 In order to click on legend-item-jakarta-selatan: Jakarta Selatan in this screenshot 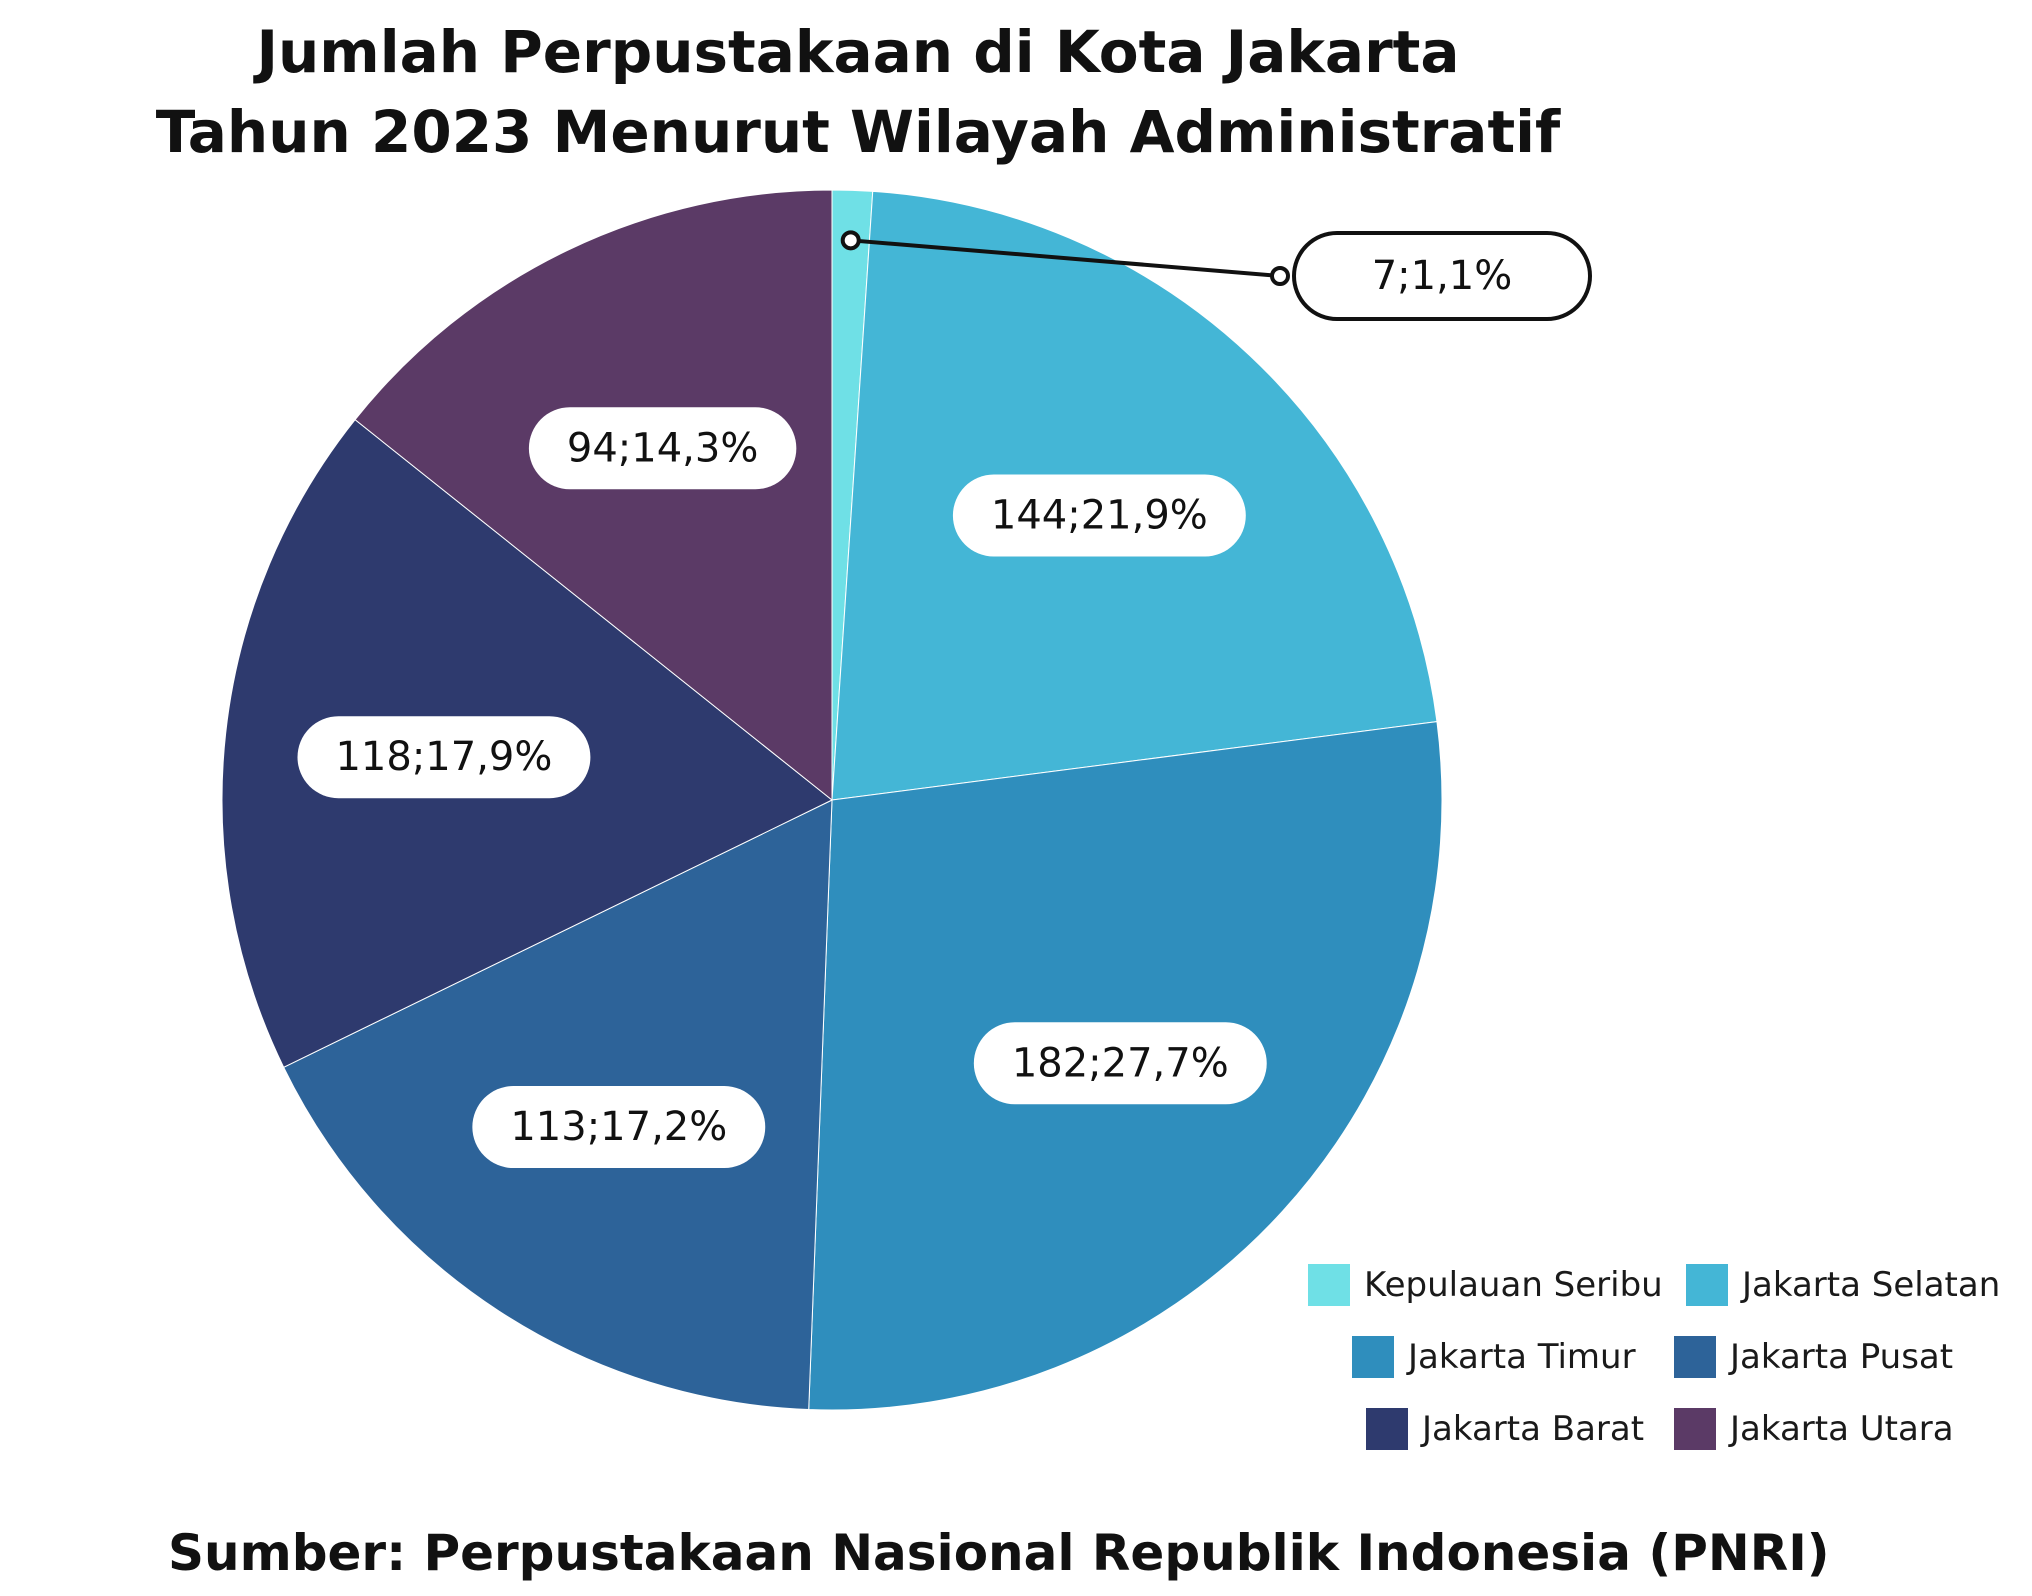, I will do `click(1843, 1285)`.